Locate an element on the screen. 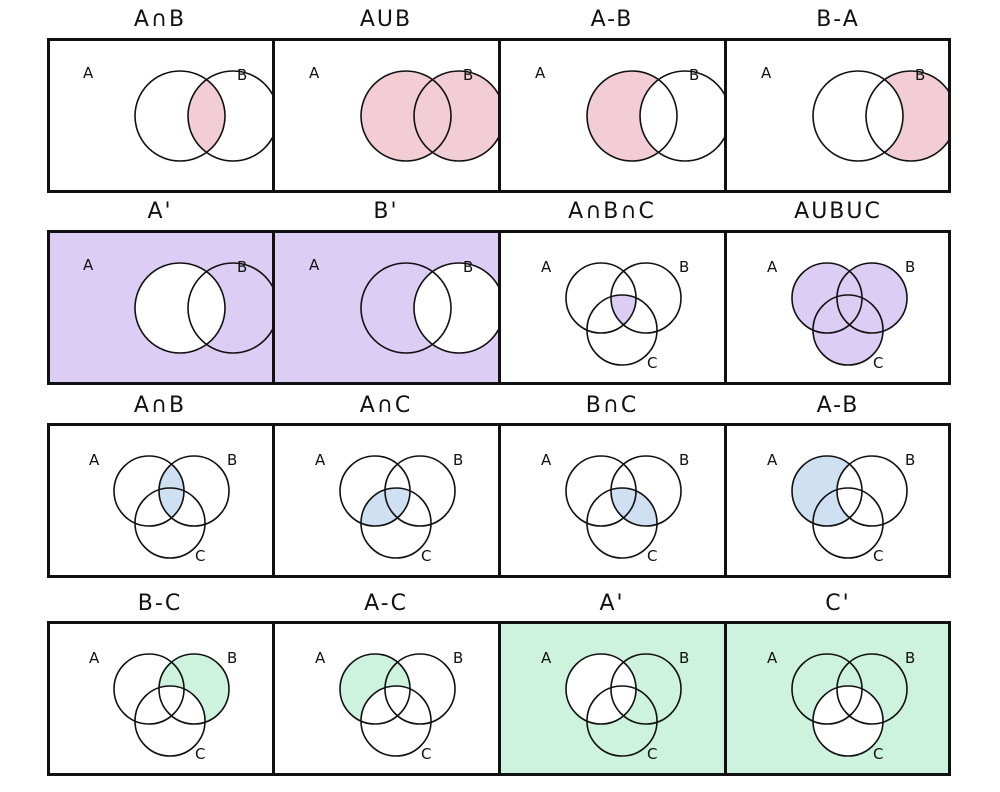  panel-title: A' is located at coordinates (160, 211).